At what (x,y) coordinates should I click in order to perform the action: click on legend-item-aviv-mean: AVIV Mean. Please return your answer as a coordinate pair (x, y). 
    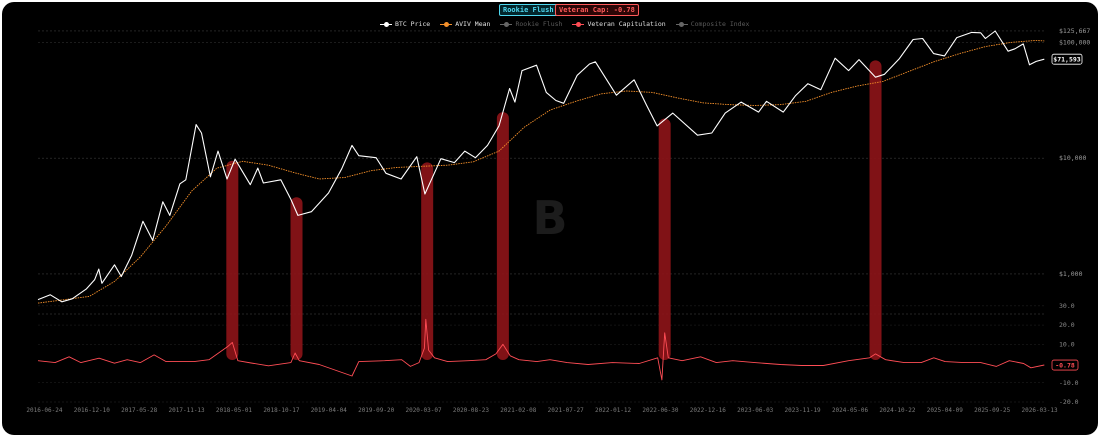
    Looking at the image, I should click on (465, 24).